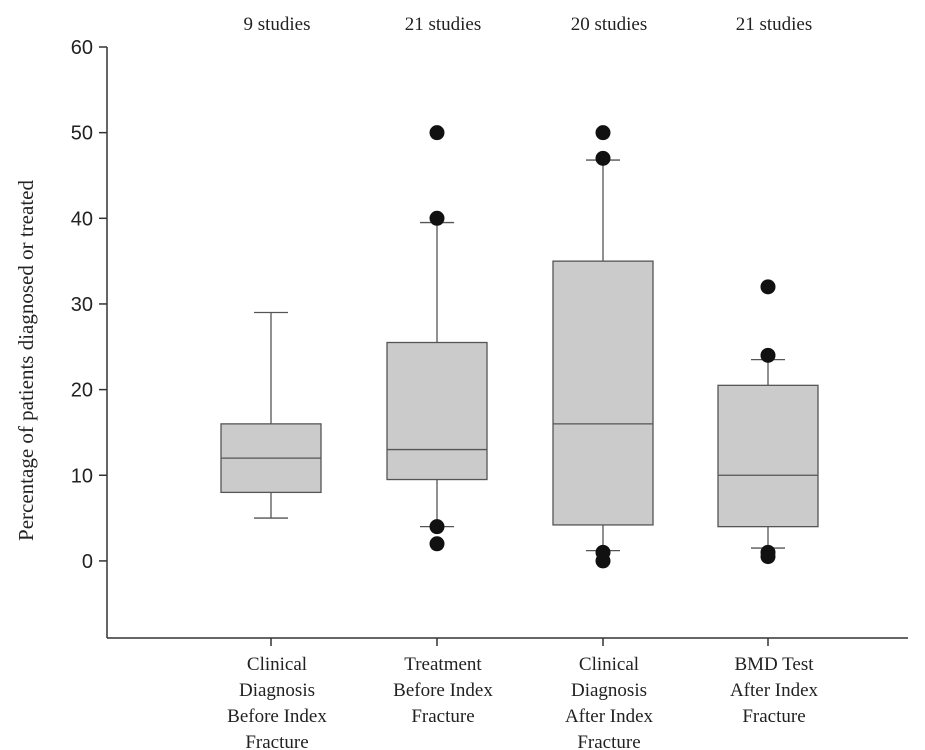 Image resolution: width=925 pixels, height=750 pixels. Describe the element at coordinates (82, 391) in the screenshot. I see `y-tick-label: 20` at that location.